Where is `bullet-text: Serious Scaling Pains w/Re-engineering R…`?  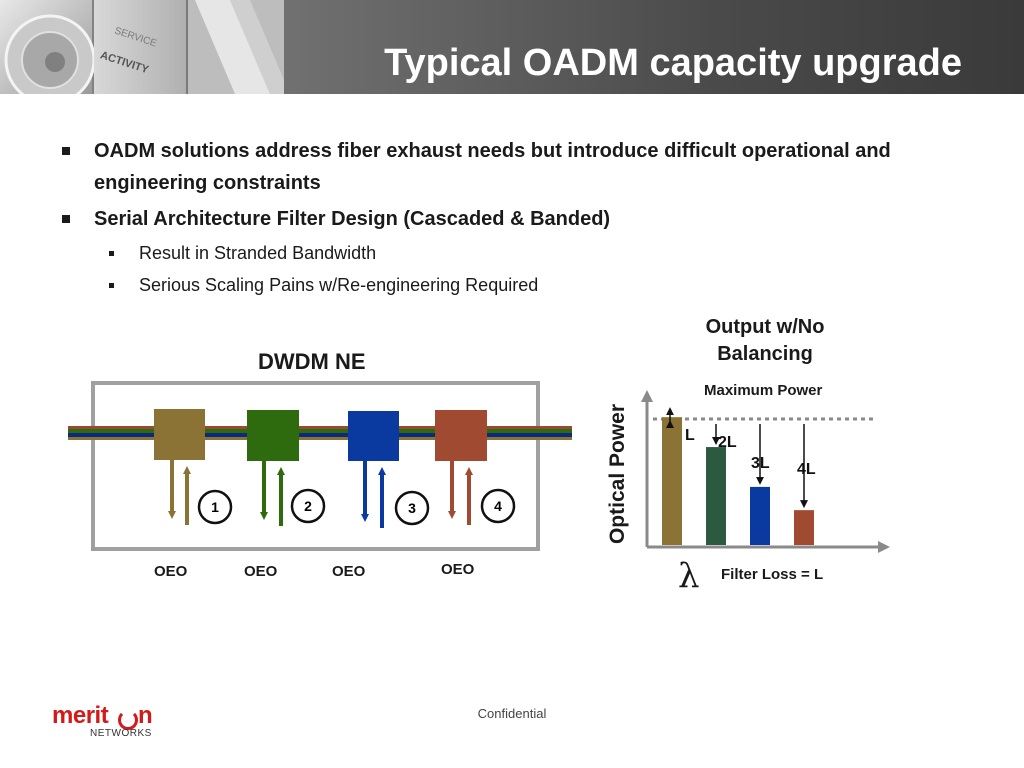
bullet-text: Serious Scaling Pains w/Re-engineering R… is located at coordinates (339, 285).